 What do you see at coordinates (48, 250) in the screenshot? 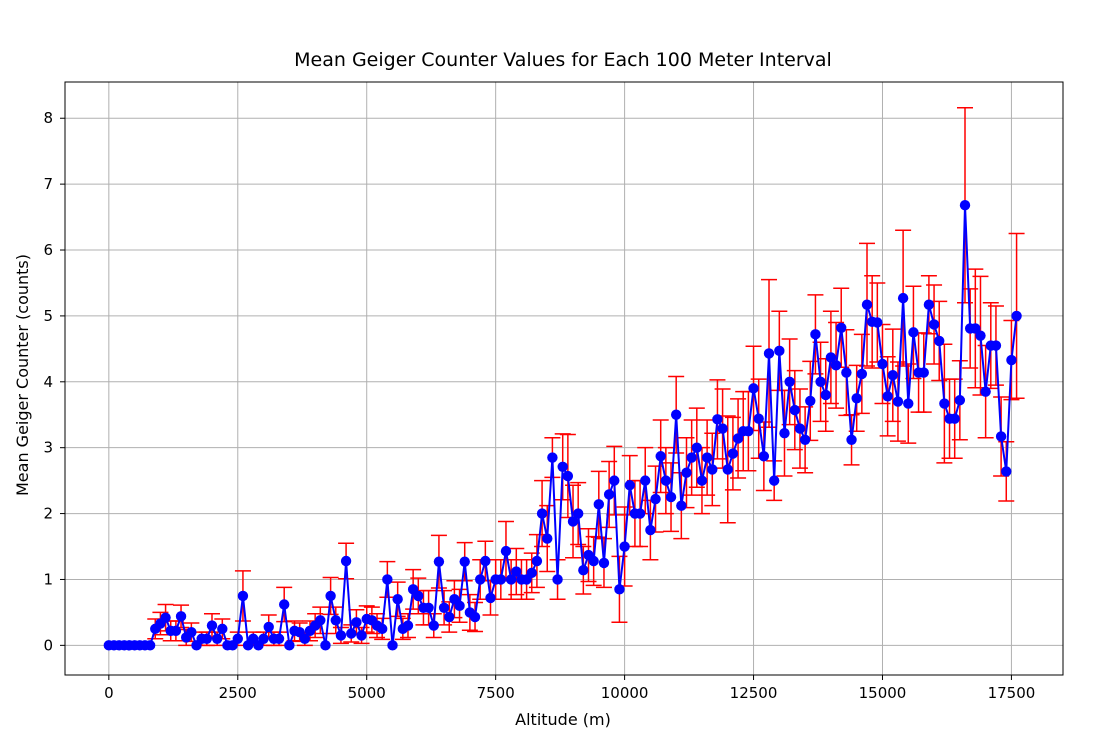
I see `y-tick-label: 6` at bounding box center [48, 250].